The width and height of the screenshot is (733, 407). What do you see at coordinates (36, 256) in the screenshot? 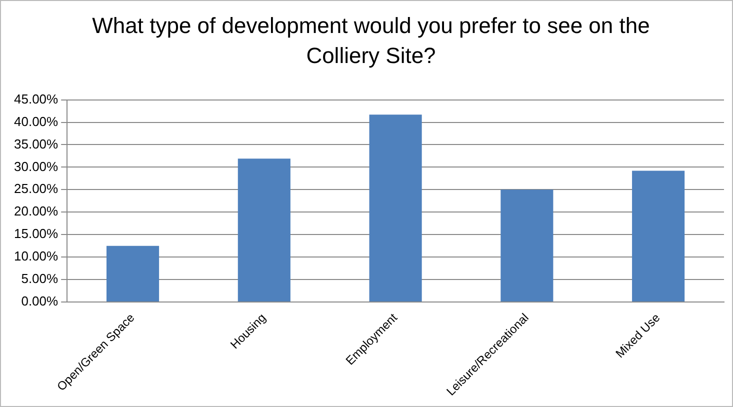
I see `y-tick-label: 10.00%` at bounding box center [36, 256].